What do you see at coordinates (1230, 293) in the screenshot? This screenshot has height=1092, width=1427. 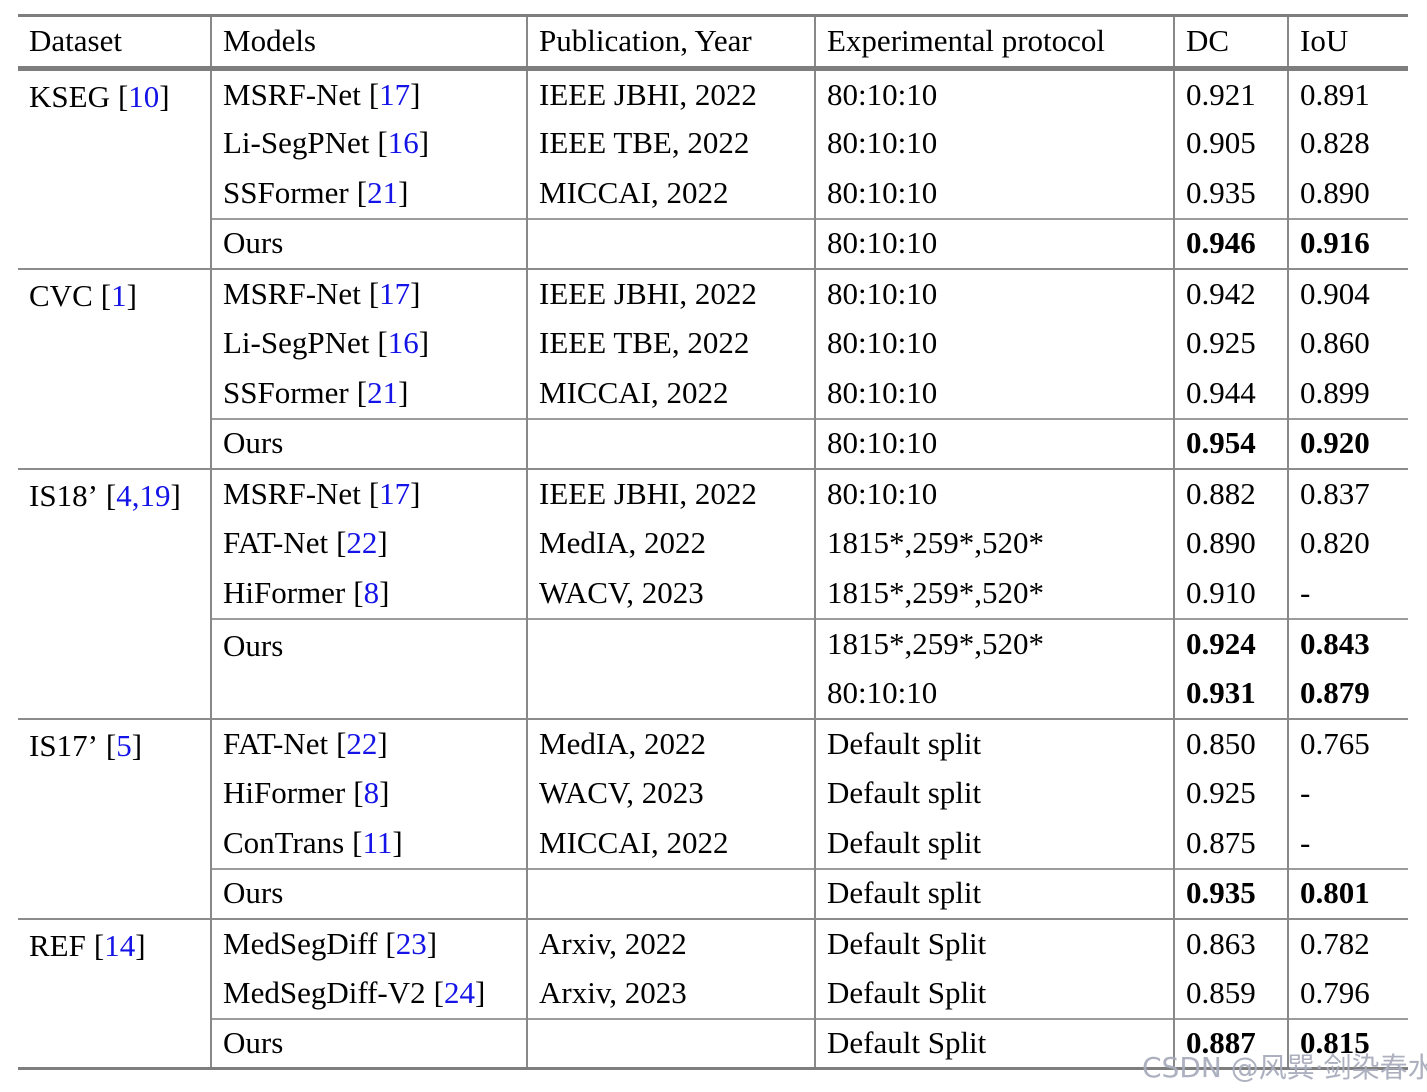 I see `dc-cell: 0.942` at bounding box center [1230, 293].